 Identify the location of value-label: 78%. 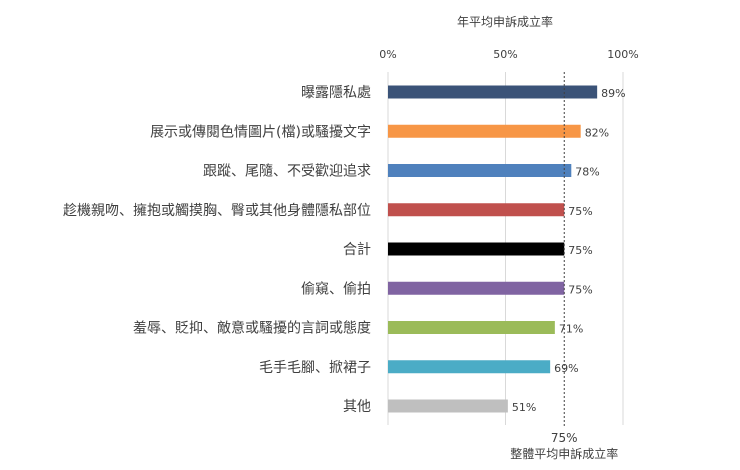
(587, 172).